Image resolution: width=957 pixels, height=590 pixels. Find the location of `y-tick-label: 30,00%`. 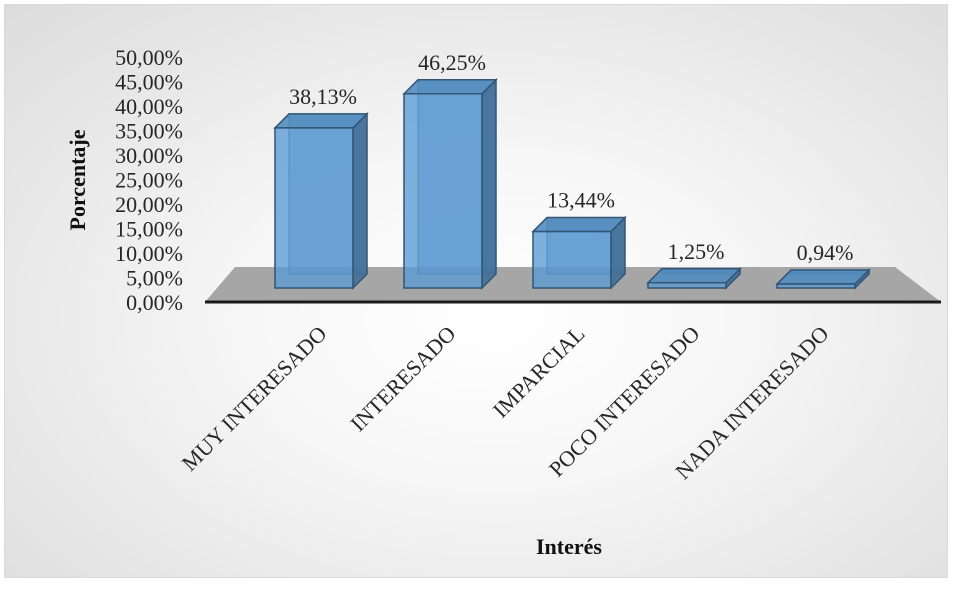

y-tick-label: 30,00% is located at coordinates (149, 155).